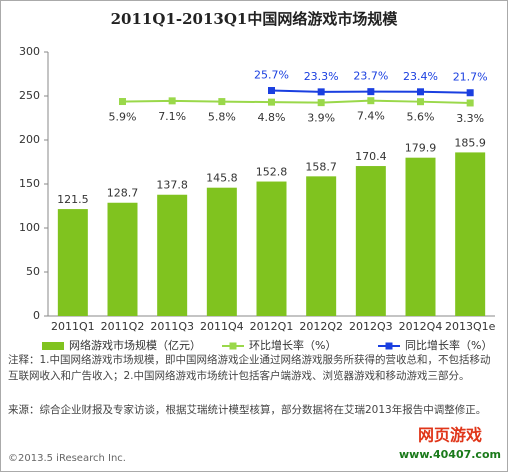  What do you see at coordinates (29, 139) in the screenshot?
I see `y-tick-label: 200` at bounding box center [29, 139].